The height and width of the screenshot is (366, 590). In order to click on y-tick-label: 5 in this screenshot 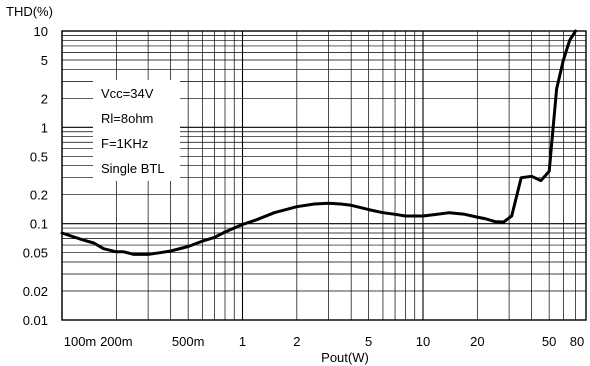, I will do `click(44, 60)`.